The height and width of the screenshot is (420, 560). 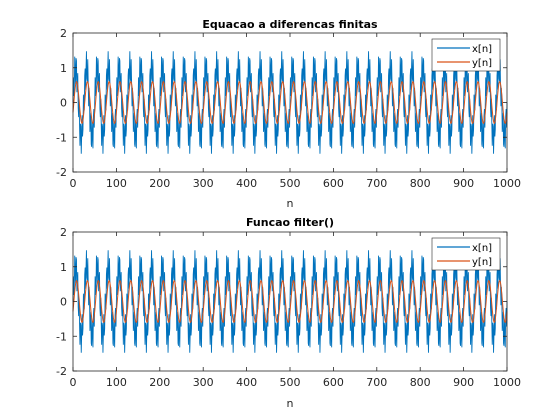 What do you see at coordinates (290, 203) in the screenshot?
I see `subplot-1-xlabel: n` at bounding box center [290, 203].